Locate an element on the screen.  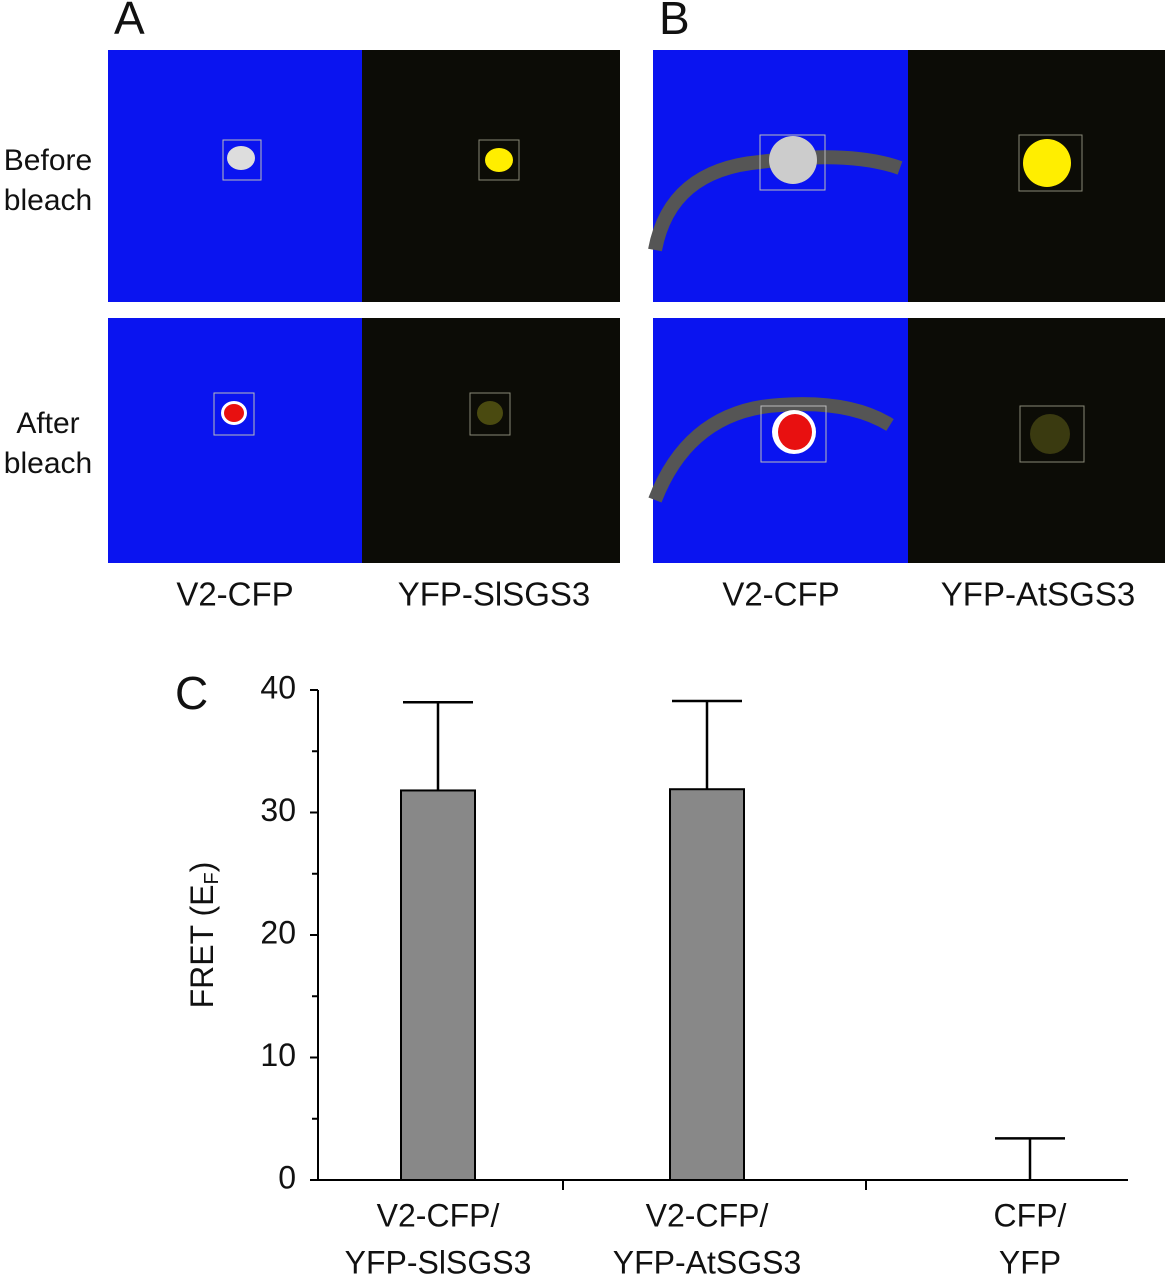
y-axis-label-part: FRET (E is located at coordinates (202, 947).